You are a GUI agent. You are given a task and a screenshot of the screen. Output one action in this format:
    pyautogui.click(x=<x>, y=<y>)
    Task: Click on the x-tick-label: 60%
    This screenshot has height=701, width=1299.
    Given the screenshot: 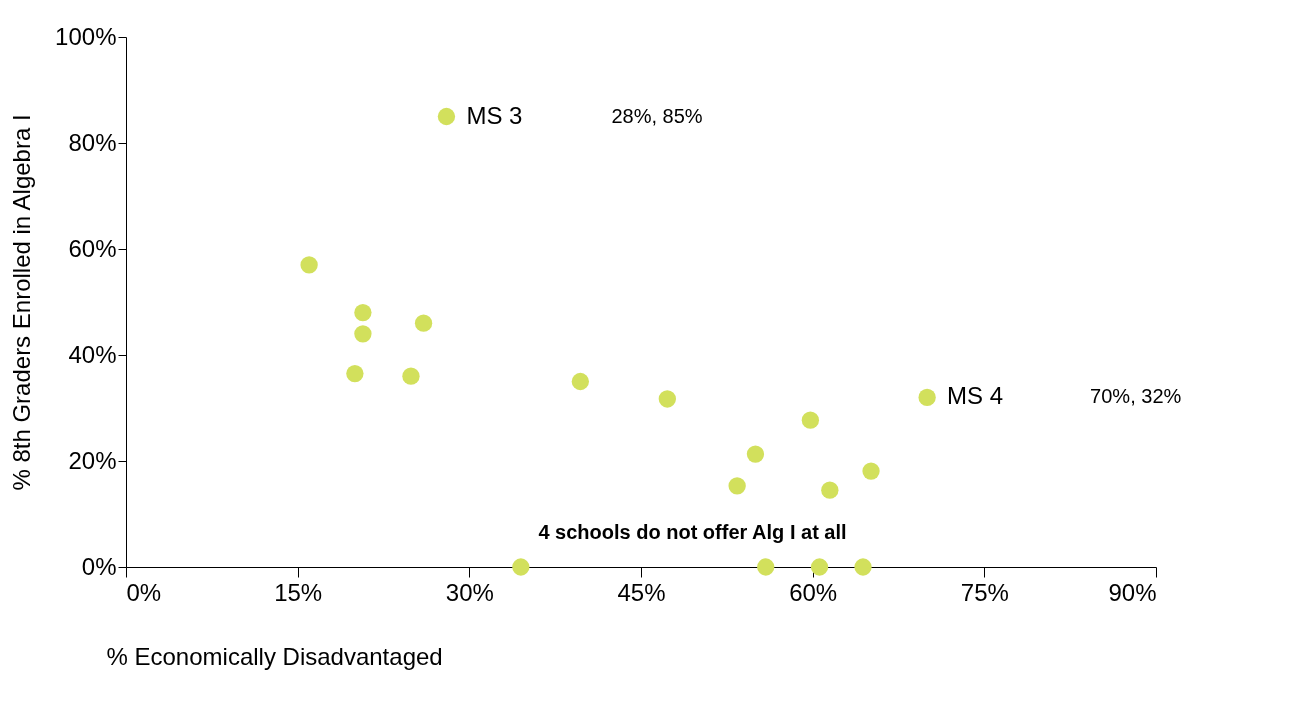 What is the action you would take?
    pyautogui.click(x=813, y=592)
    